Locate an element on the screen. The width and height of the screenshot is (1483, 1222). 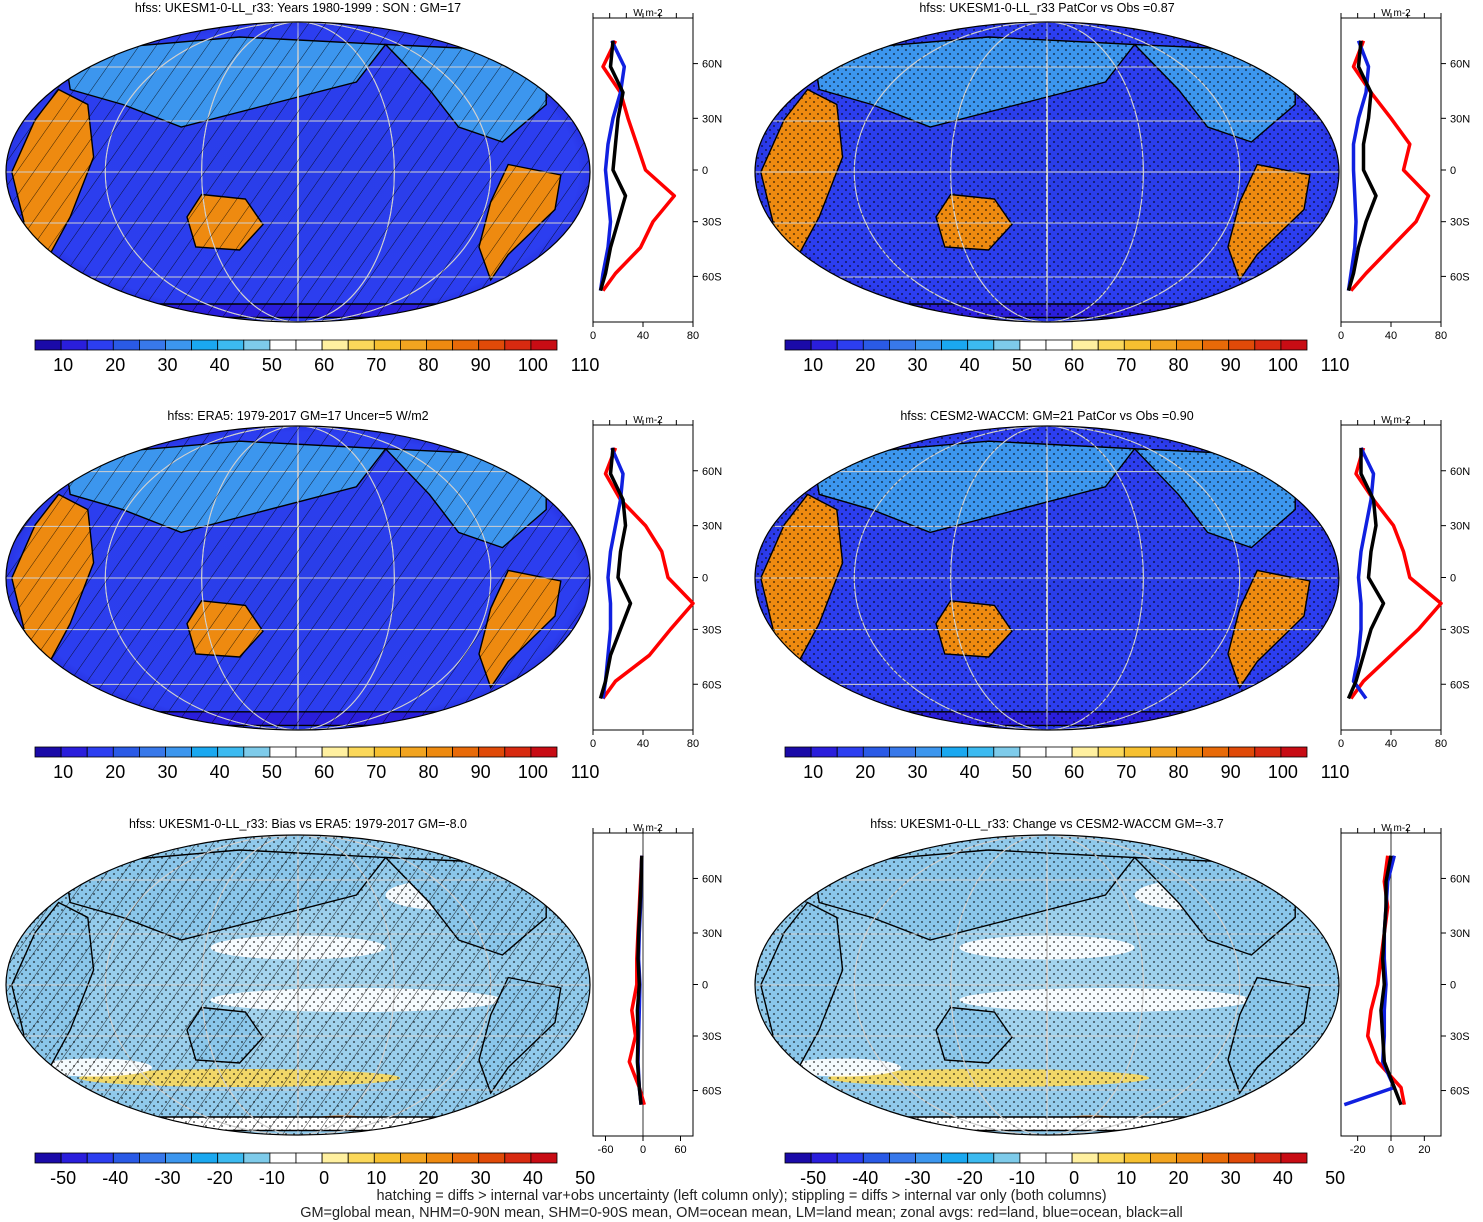
colorbar-tick-label: 80 is located at coordinates (1178, 365).